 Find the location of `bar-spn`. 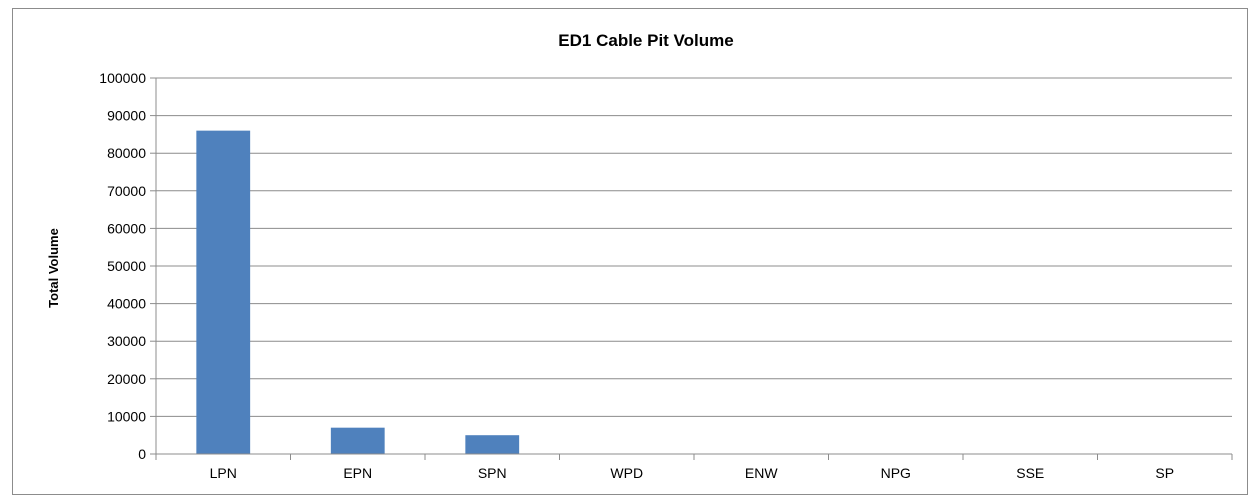

bar-spn is located at coordinates (492, 444).